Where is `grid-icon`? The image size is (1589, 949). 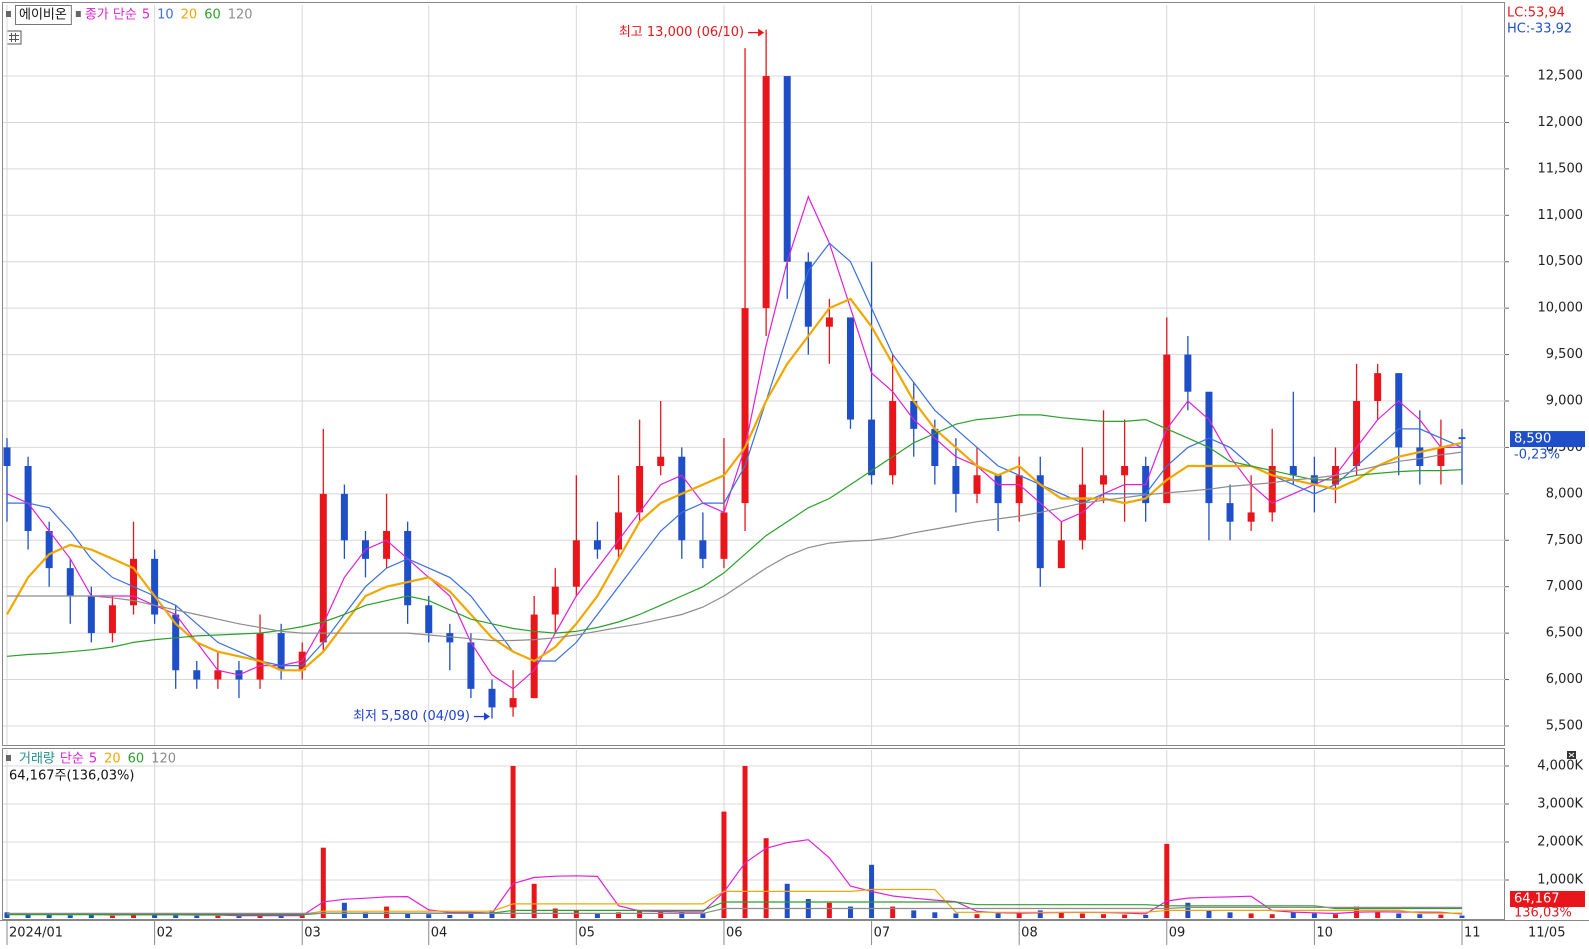
grid-icon is located at coordinates (14, 37).